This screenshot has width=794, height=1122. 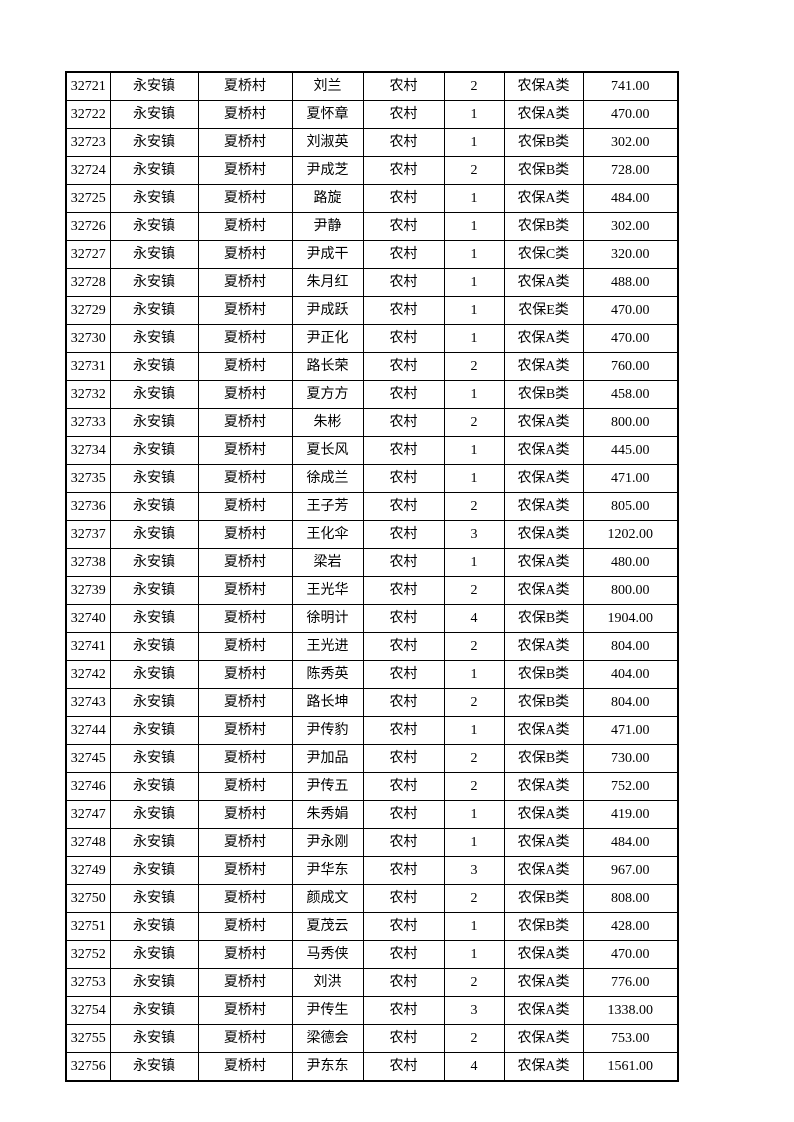 I want to click on table-row: 32738 永安镇 夏桥村 梁岩 农村 1 农保A类 480.00, so click(x=372, y=562).